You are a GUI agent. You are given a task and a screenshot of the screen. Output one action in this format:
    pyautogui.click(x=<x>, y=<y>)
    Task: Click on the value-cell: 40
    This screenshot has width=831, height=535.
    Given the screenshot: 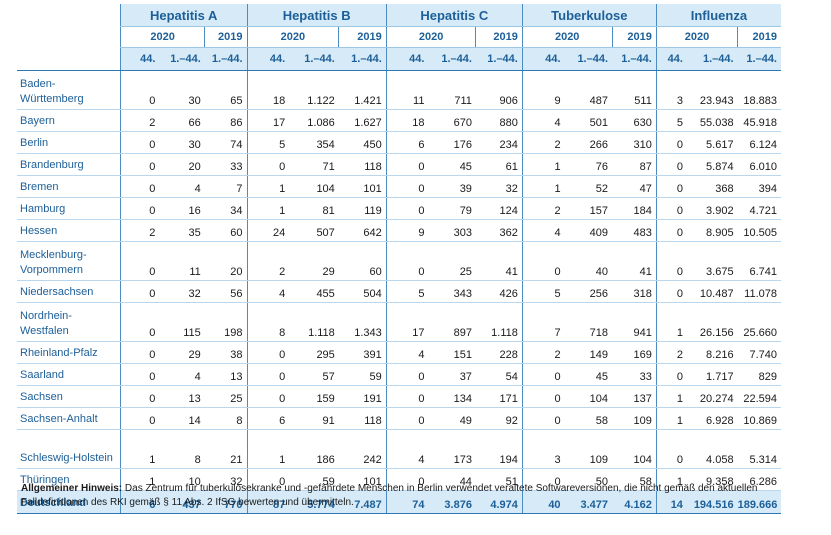 What is the action you would take?
    pyautogui.click(x=543, y=502)
    